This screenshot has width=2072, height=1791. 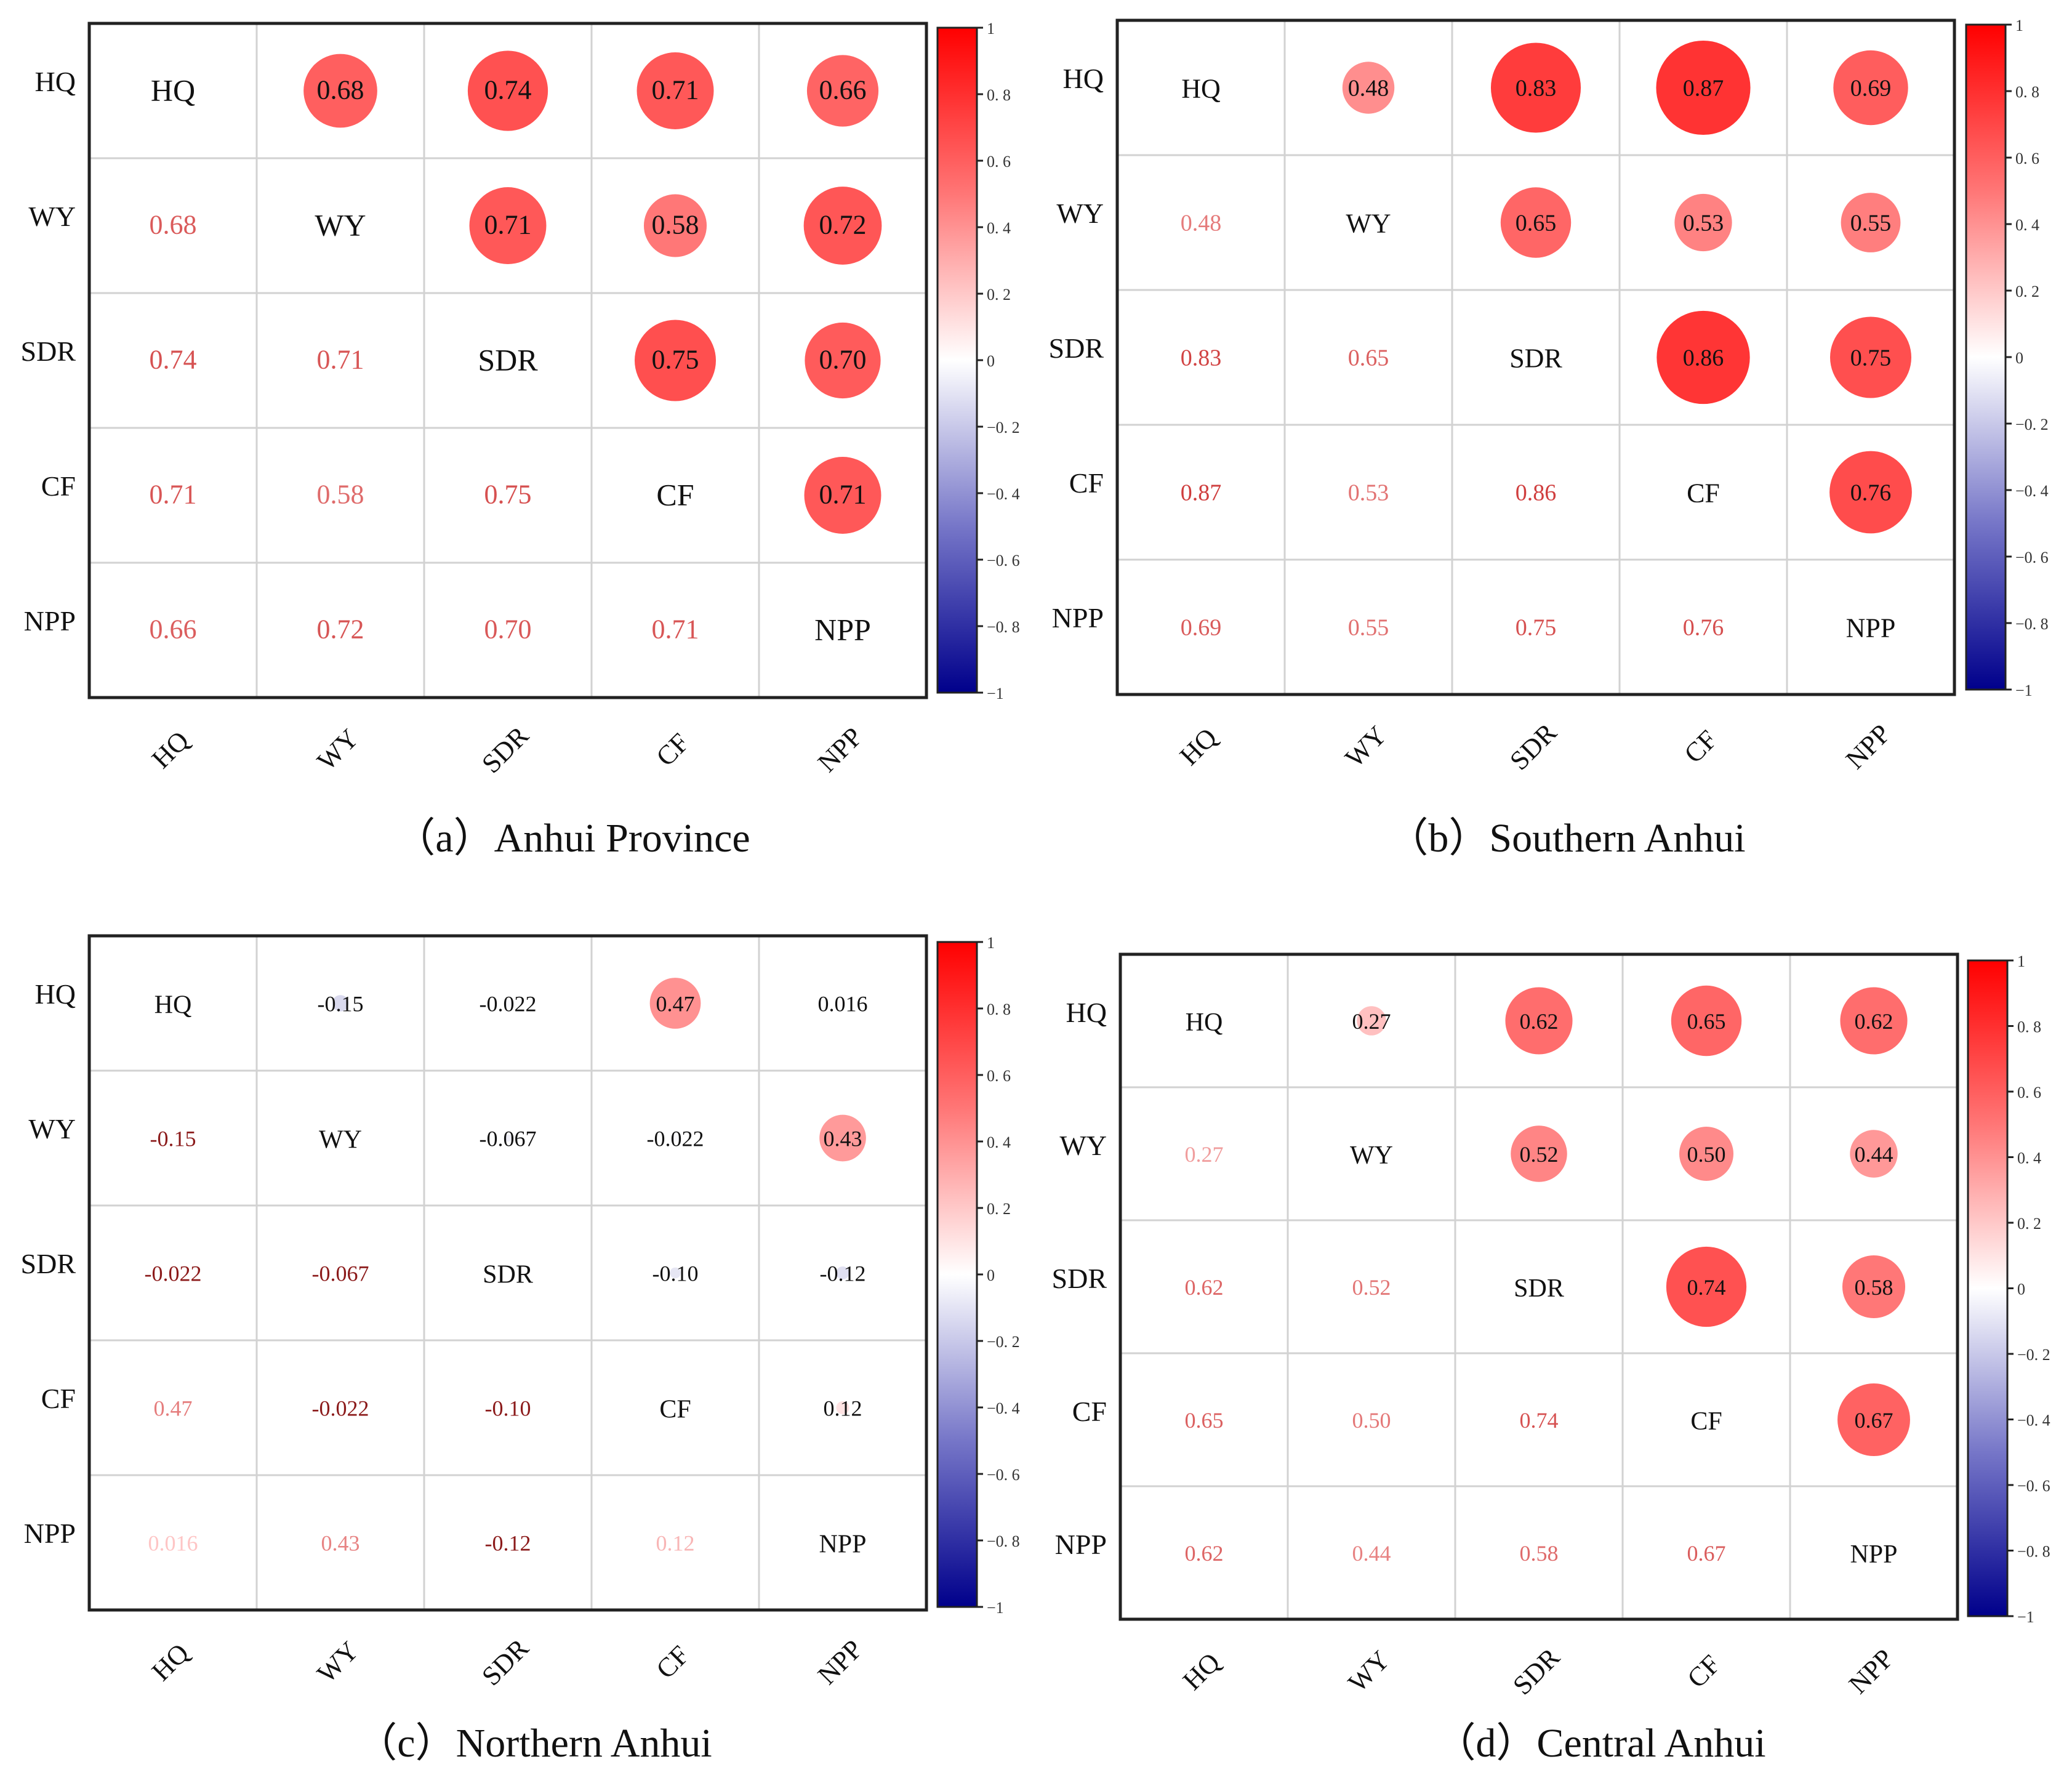 I want to click on row-label: CF, so click(x=1086, y=483).